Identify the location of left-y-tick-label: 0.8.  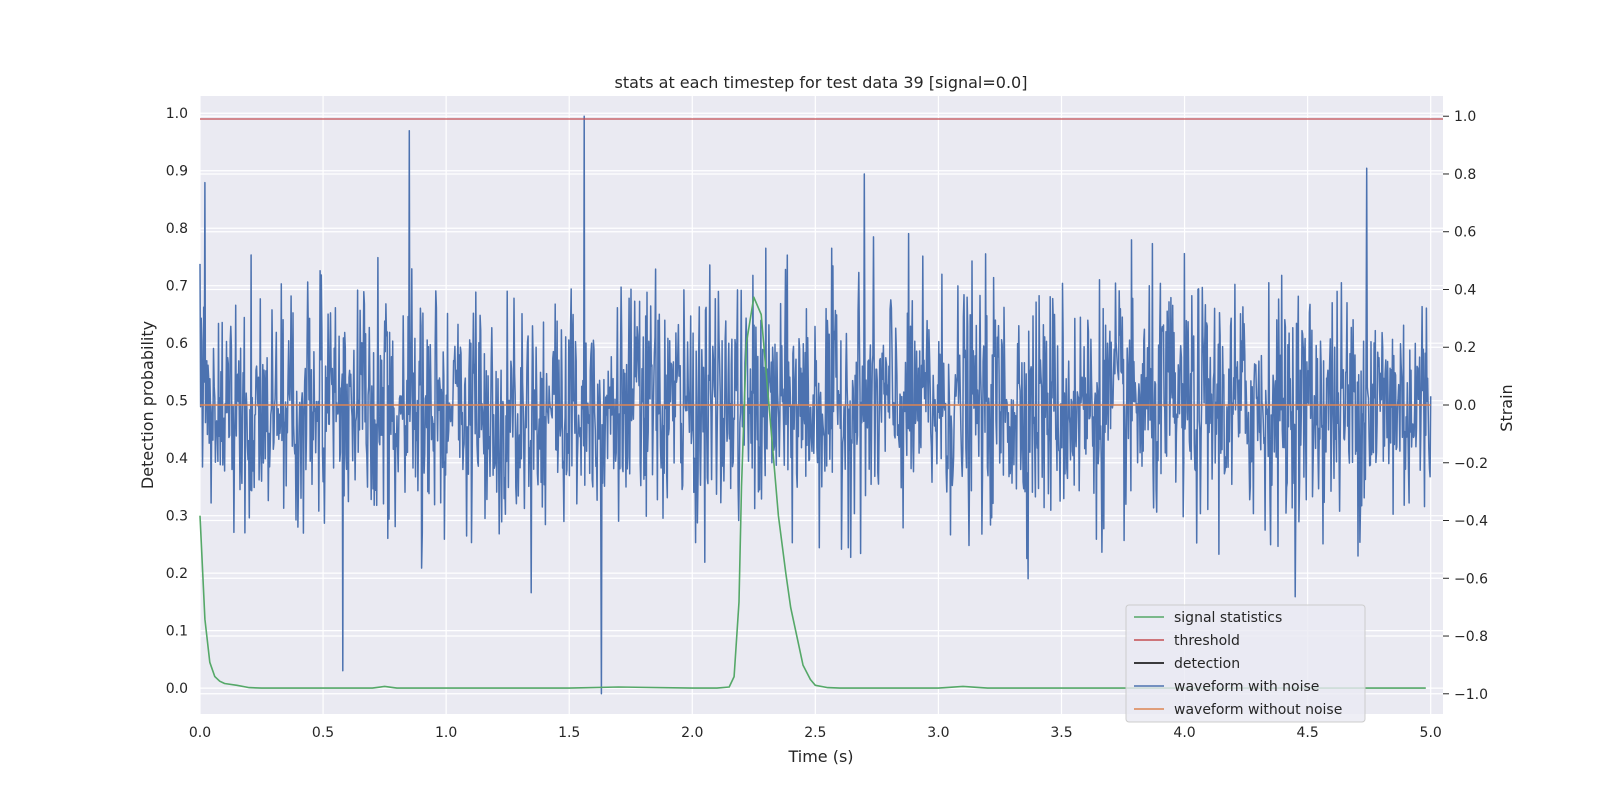
(177, 229).